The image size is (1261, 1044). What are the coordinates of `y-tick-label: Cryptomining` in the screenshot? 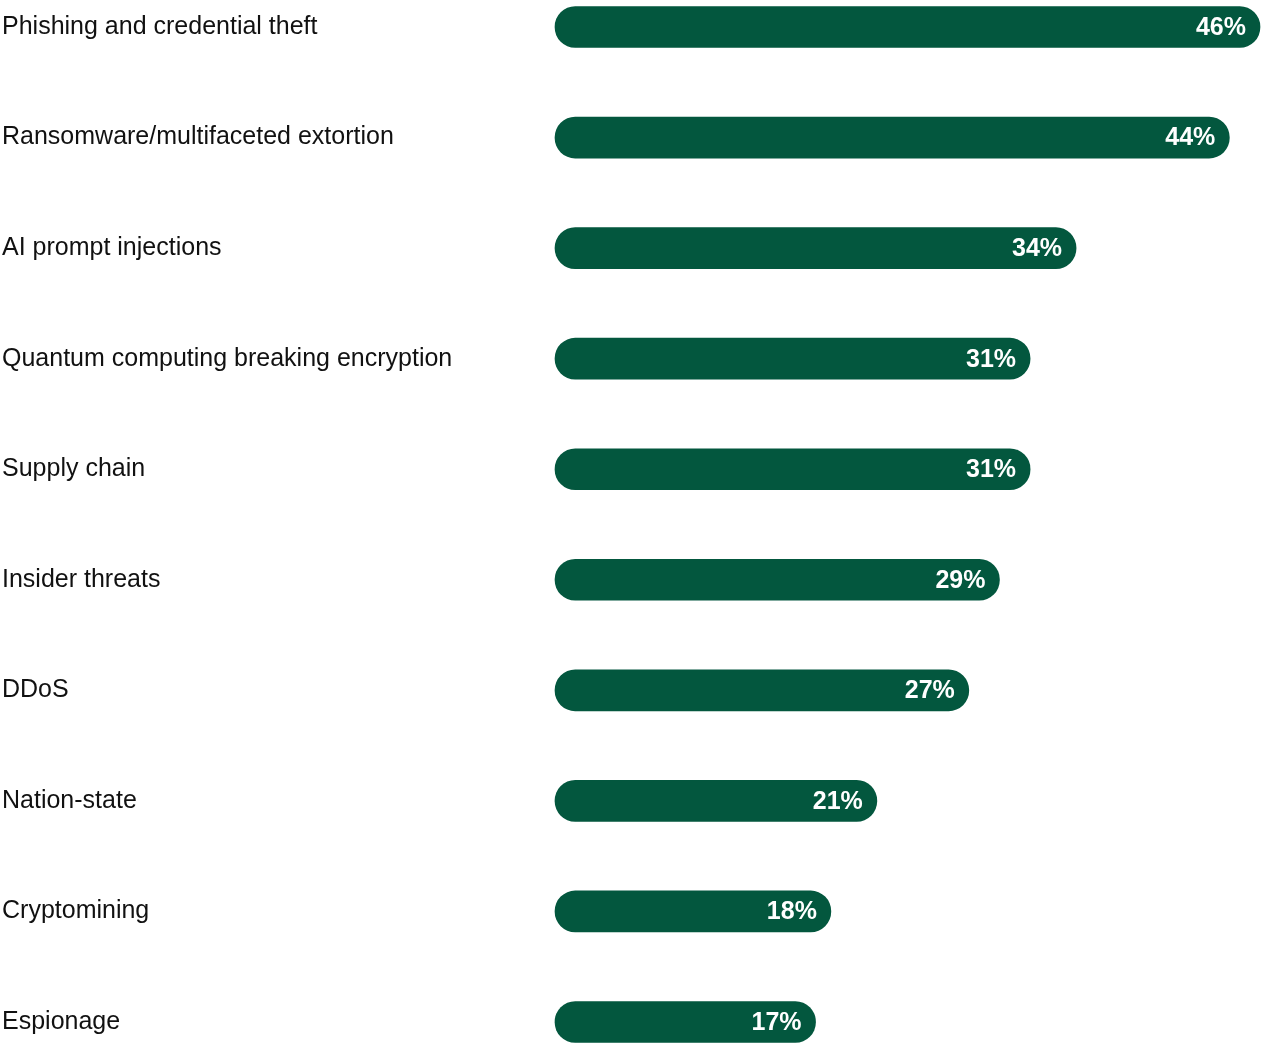 It's located at (76, 909).